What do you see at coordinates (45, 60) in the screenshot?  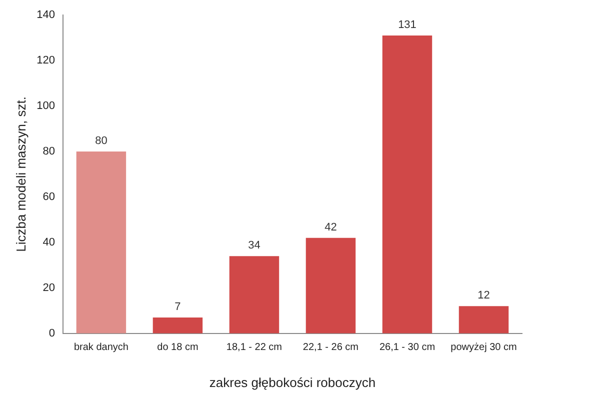 I see `y-tick-label: 120` at bounding box center [45, 60].